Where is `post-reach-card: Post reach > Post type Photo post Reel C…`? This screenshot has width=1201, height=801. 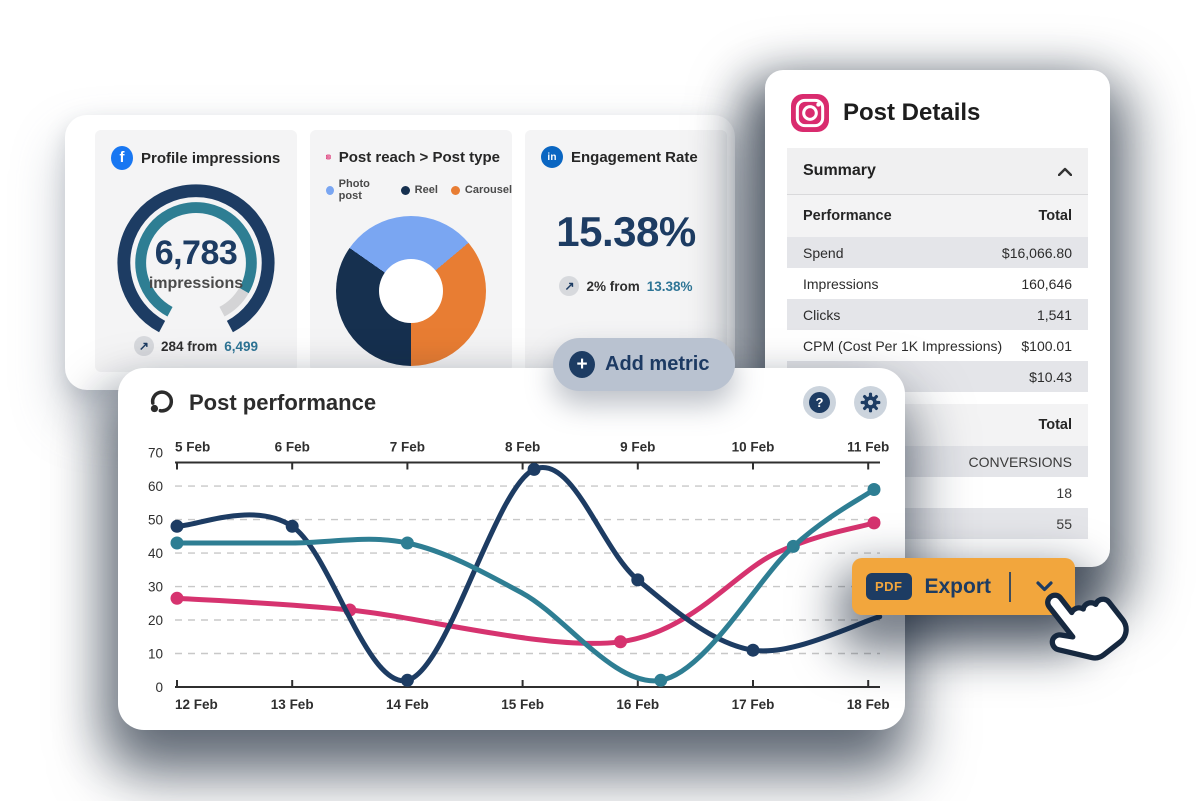
post-reach-card: Post reach > Post type Photo post Reel C… is located at coordinates (411, 251).